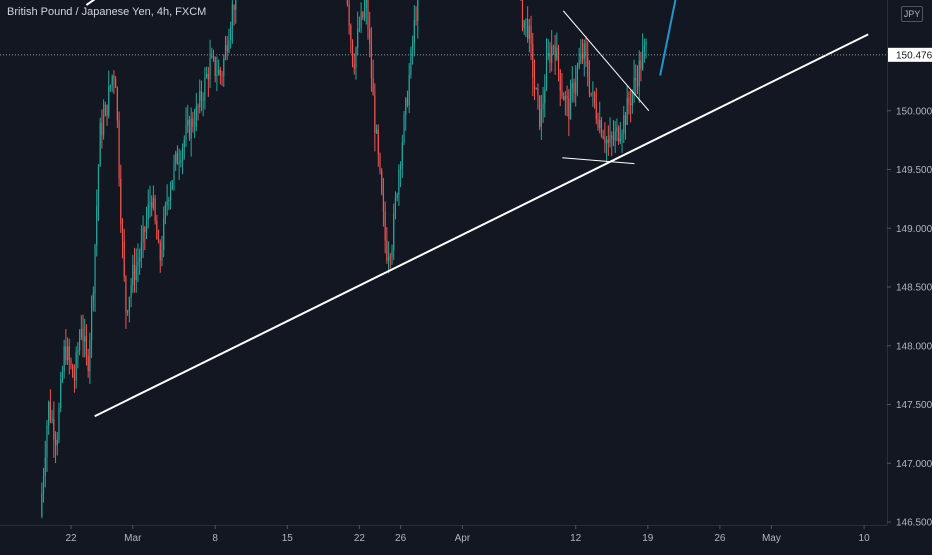  What do you see at coordinates (606, 61) in the screenshot?
I see `wedge-upper-line` at bounding box center [606, 61].